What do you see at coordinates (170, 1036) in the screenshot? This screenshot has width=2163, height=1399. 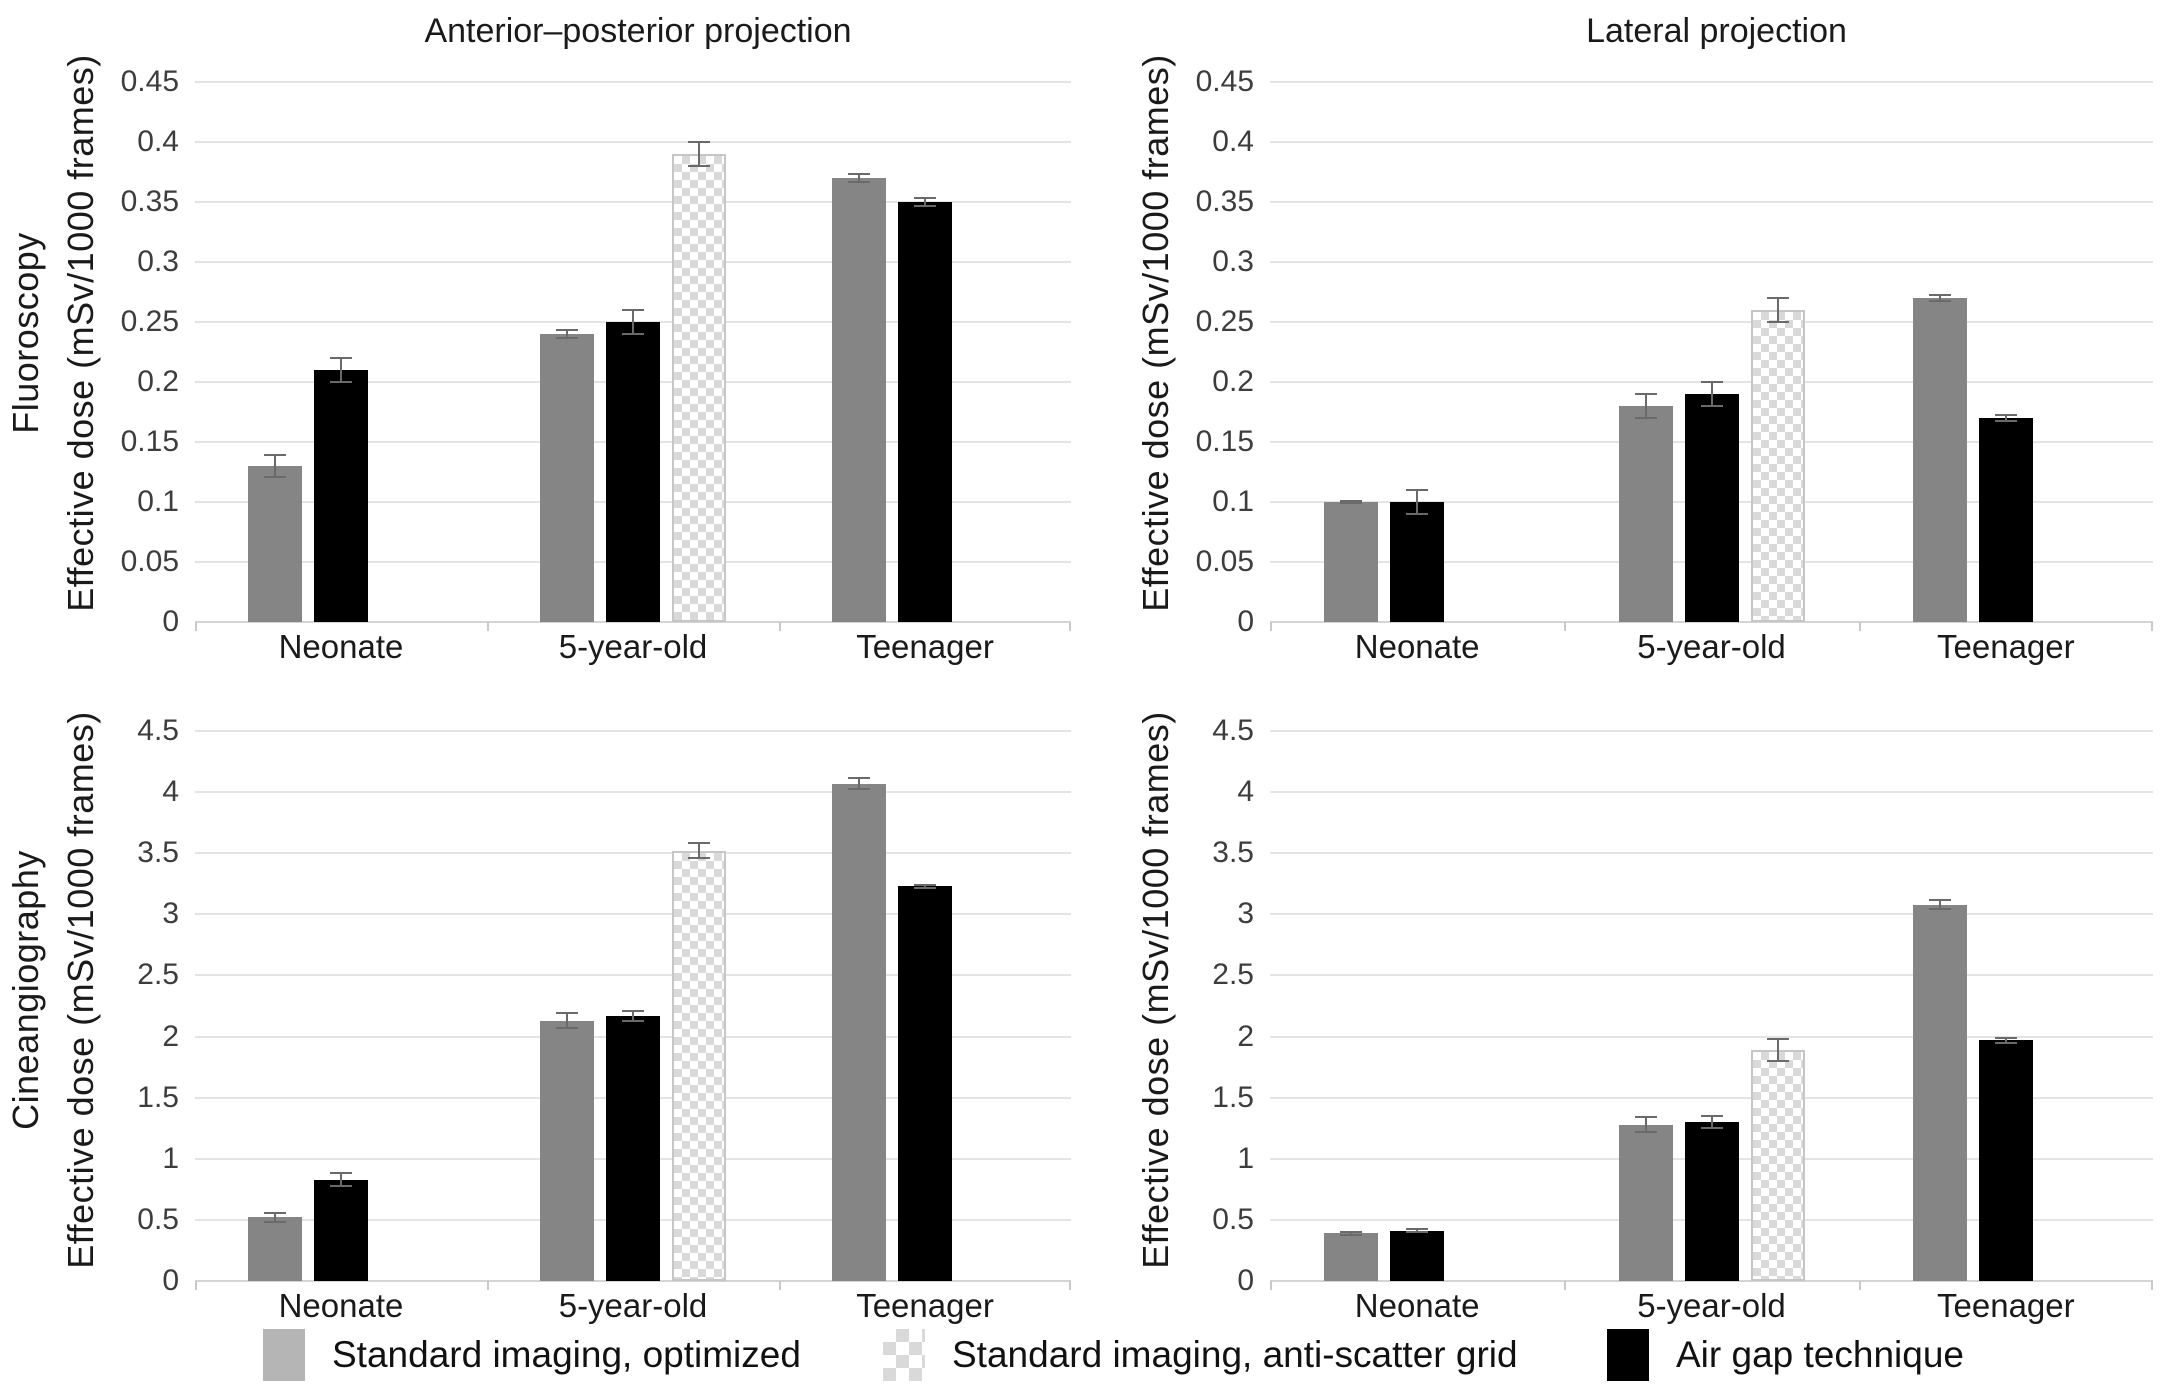 I see `y-tick-label: 2` at bounding box center [170, 1036].